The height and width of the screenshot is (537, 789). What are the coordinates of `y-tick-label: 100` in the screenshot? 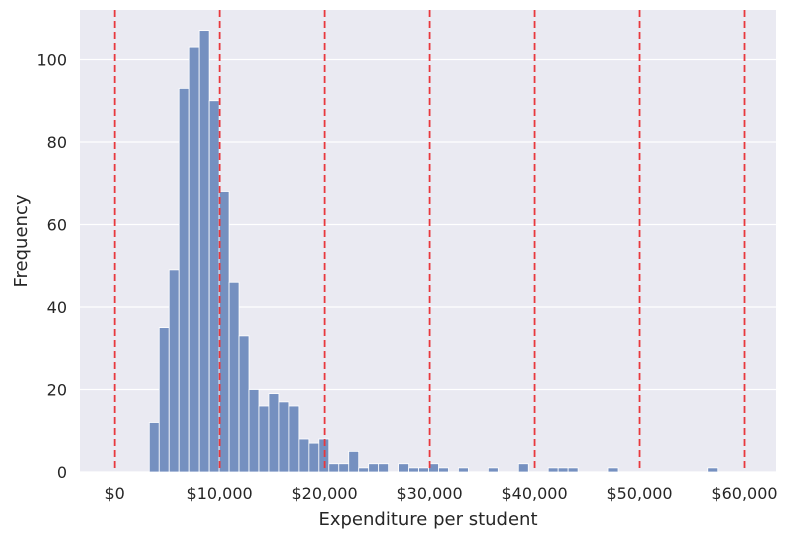 It's located at (51, 60).